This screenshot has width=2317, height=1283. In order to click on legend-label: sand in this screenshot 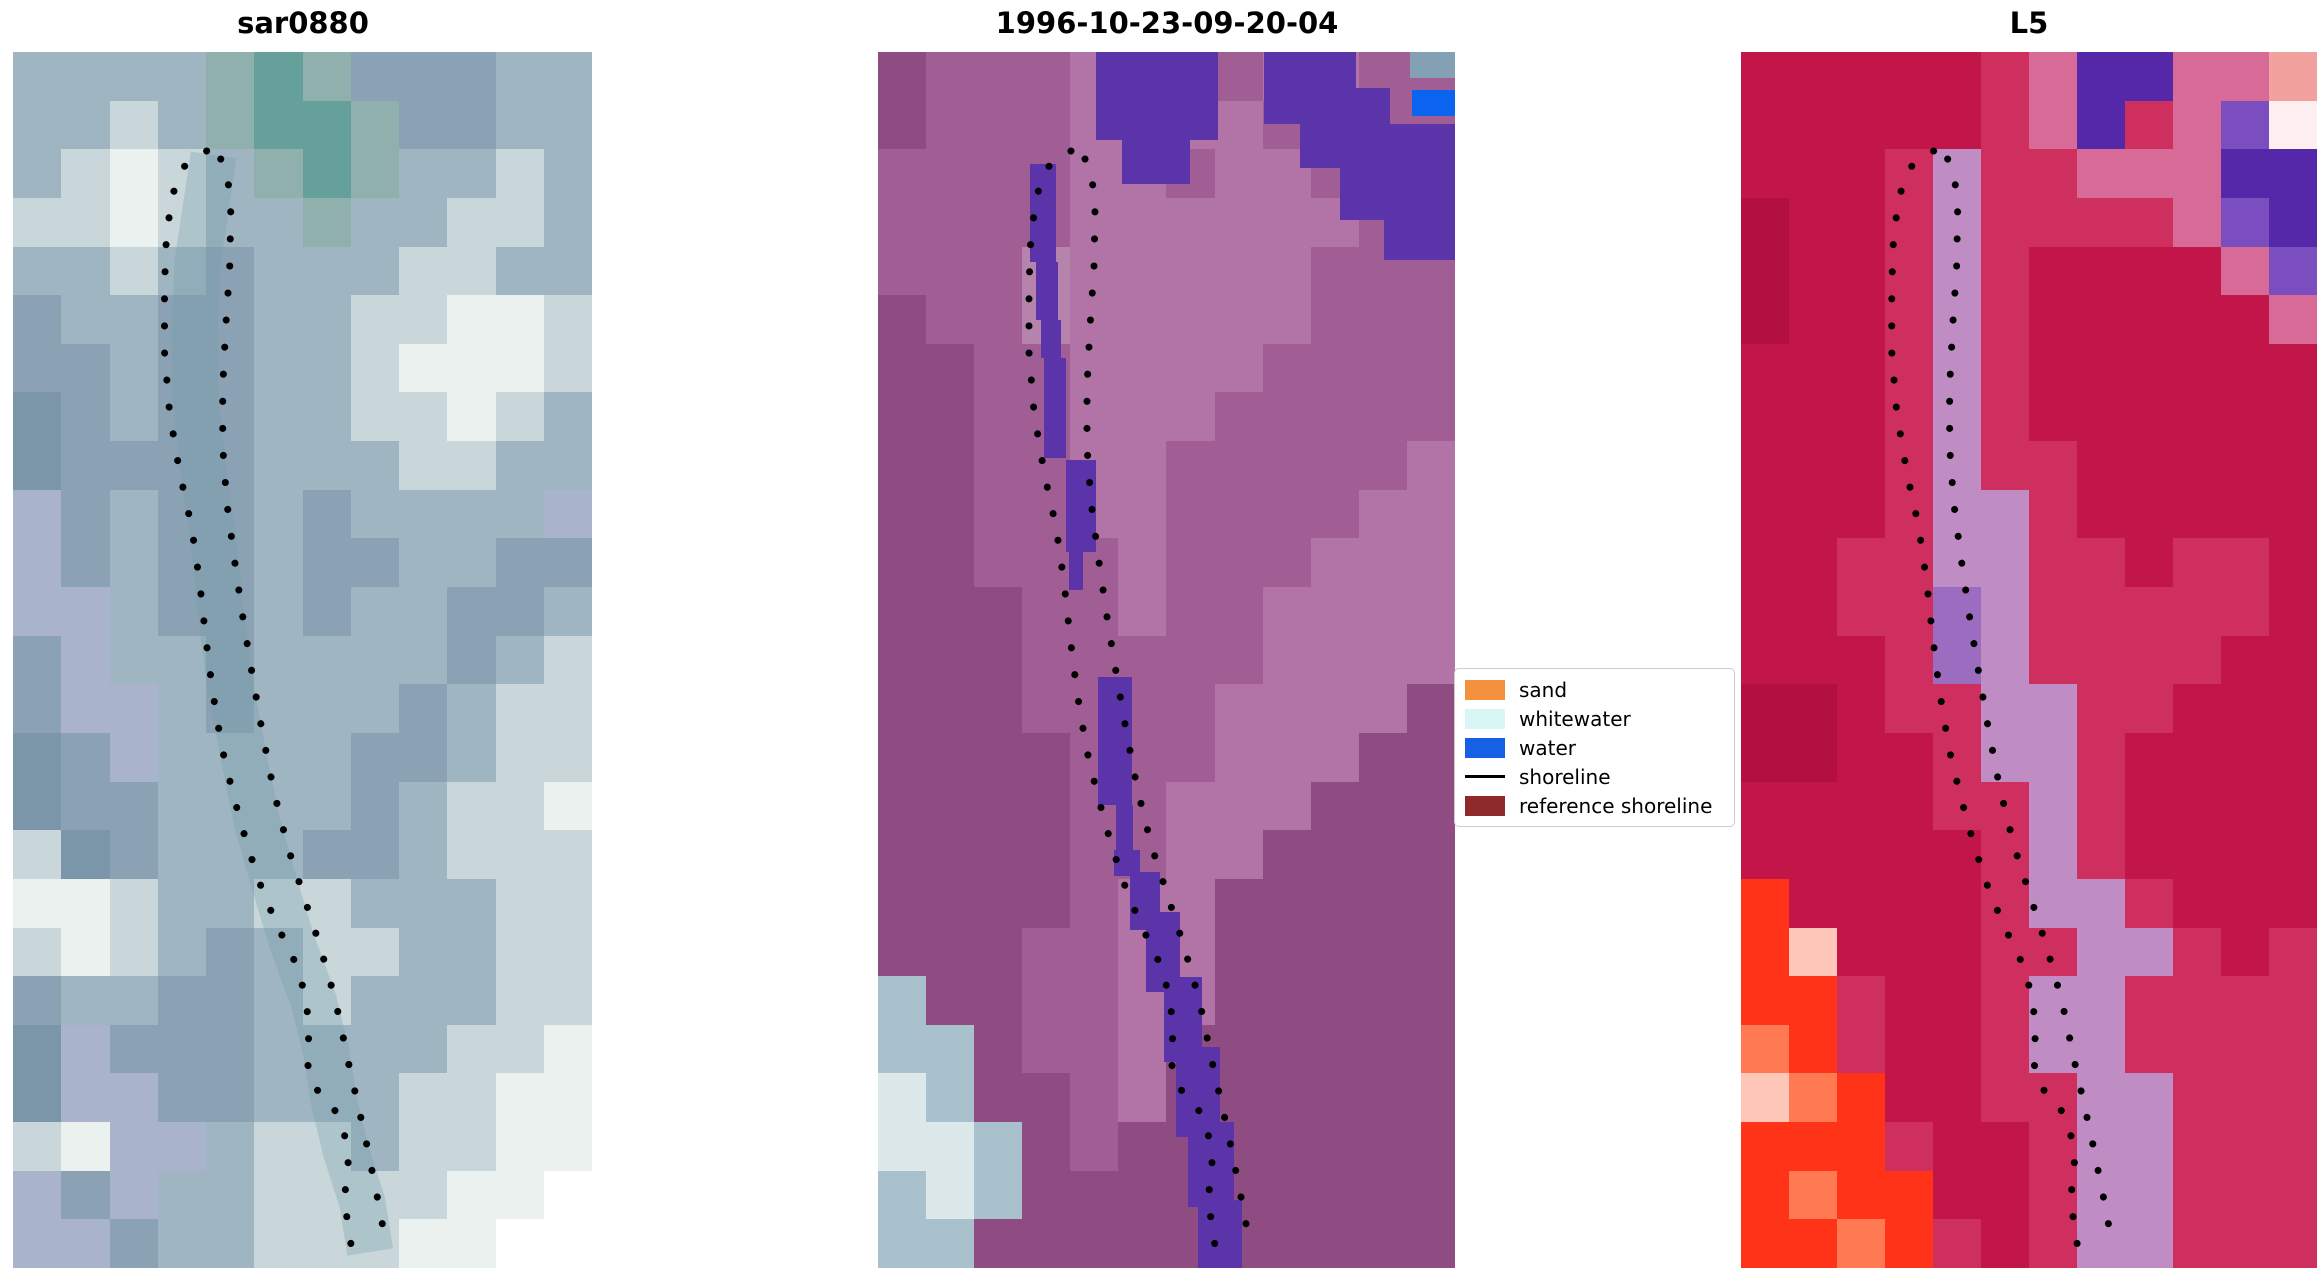, I will do `click(1543, 689)`.